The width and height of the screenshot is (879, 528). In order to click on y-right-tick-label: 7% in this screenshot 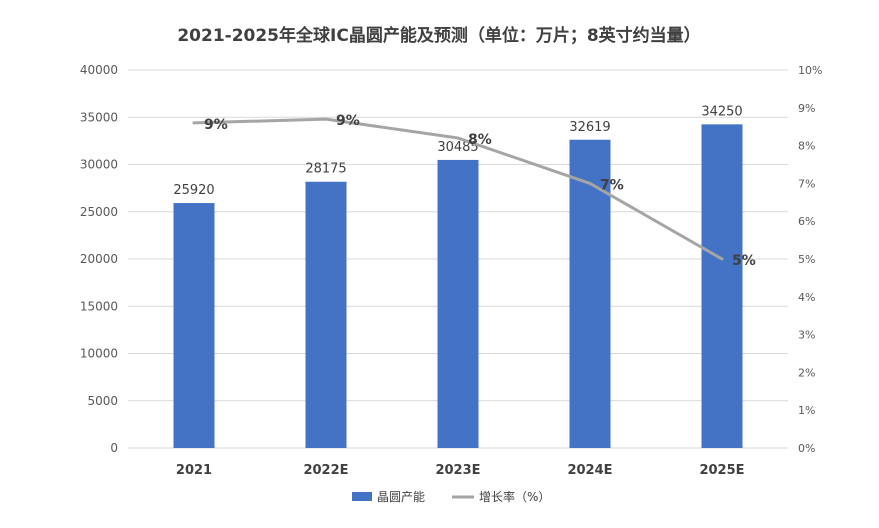, I will do `click(806, 183)`.